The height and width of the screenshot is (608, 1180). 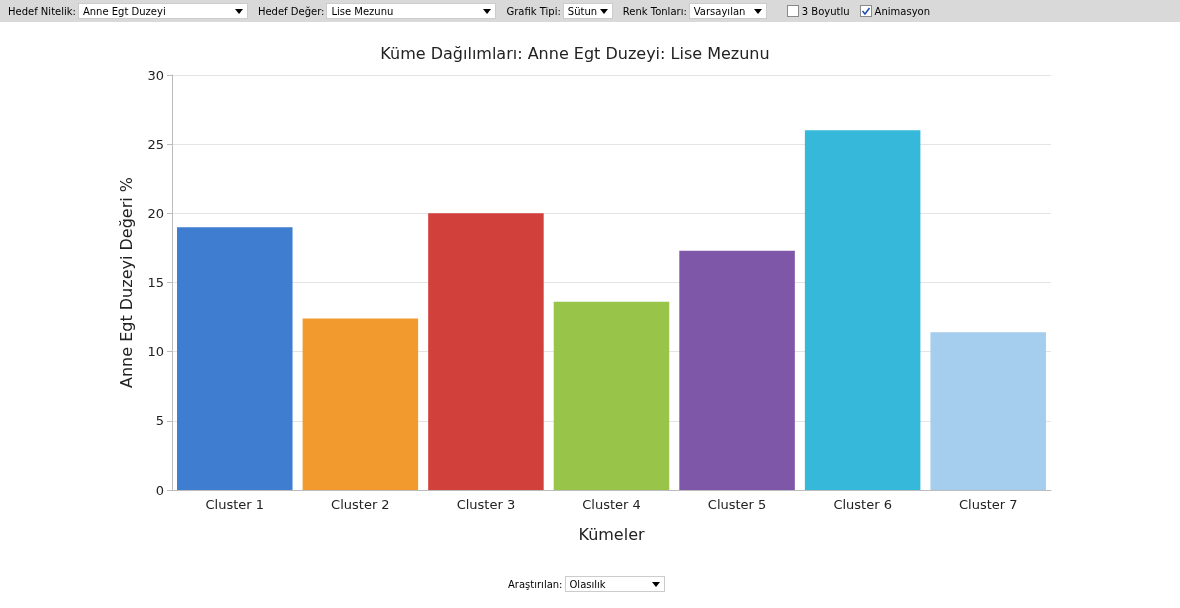 What do you see at coordinates (362, 11) in the screenshot?
I see `text: Lise Mezunu` at bounding box center [362, 11].